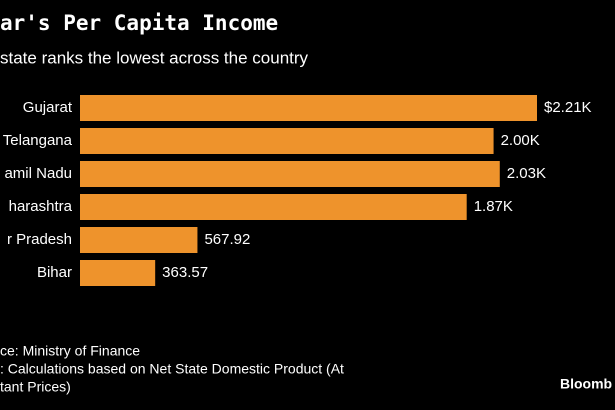 The image size is (615, 410). Describe the element at coordinates (39, 239) in the screenshot. I see `category-label: r Pradesh` at that location.